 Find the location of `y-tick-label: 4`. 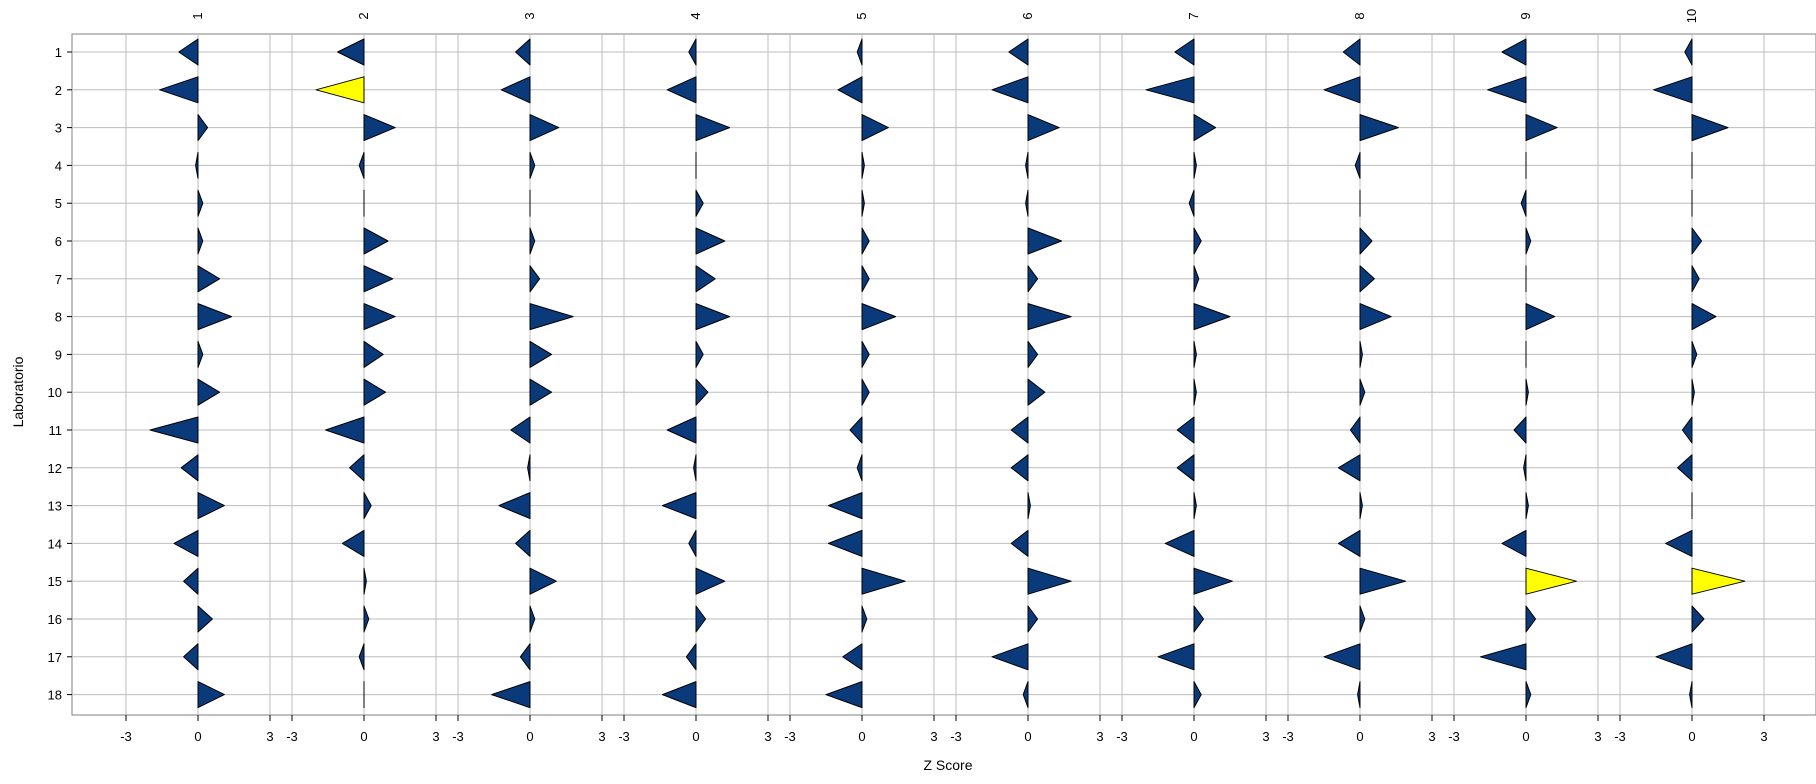

y-tick-label: 4 is located at coordinates (58, 165).